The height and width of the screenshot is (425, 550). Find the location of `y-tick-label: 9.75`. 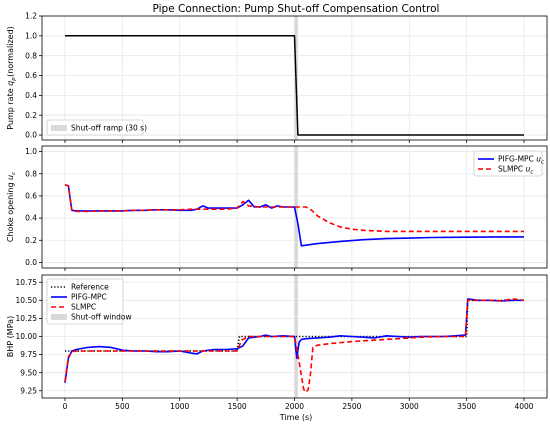

y-tick-label: 9.75 is located at coordinates (28, 354).